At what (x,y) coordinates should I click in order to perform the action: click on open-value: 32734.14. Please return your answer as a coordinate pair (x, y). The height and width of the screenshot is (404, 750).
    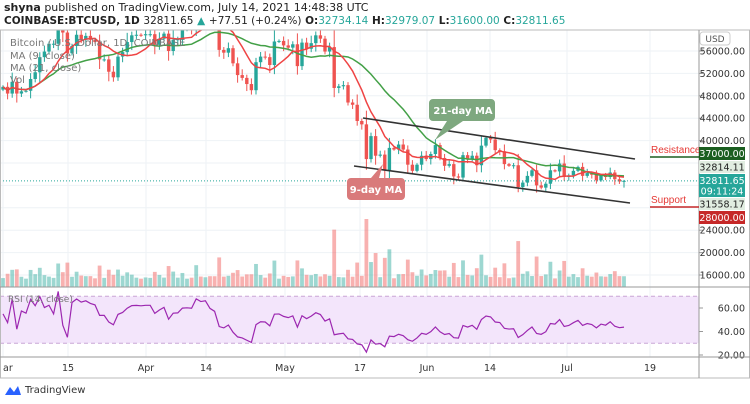
    Looking at the image, I should click on (343, 21).